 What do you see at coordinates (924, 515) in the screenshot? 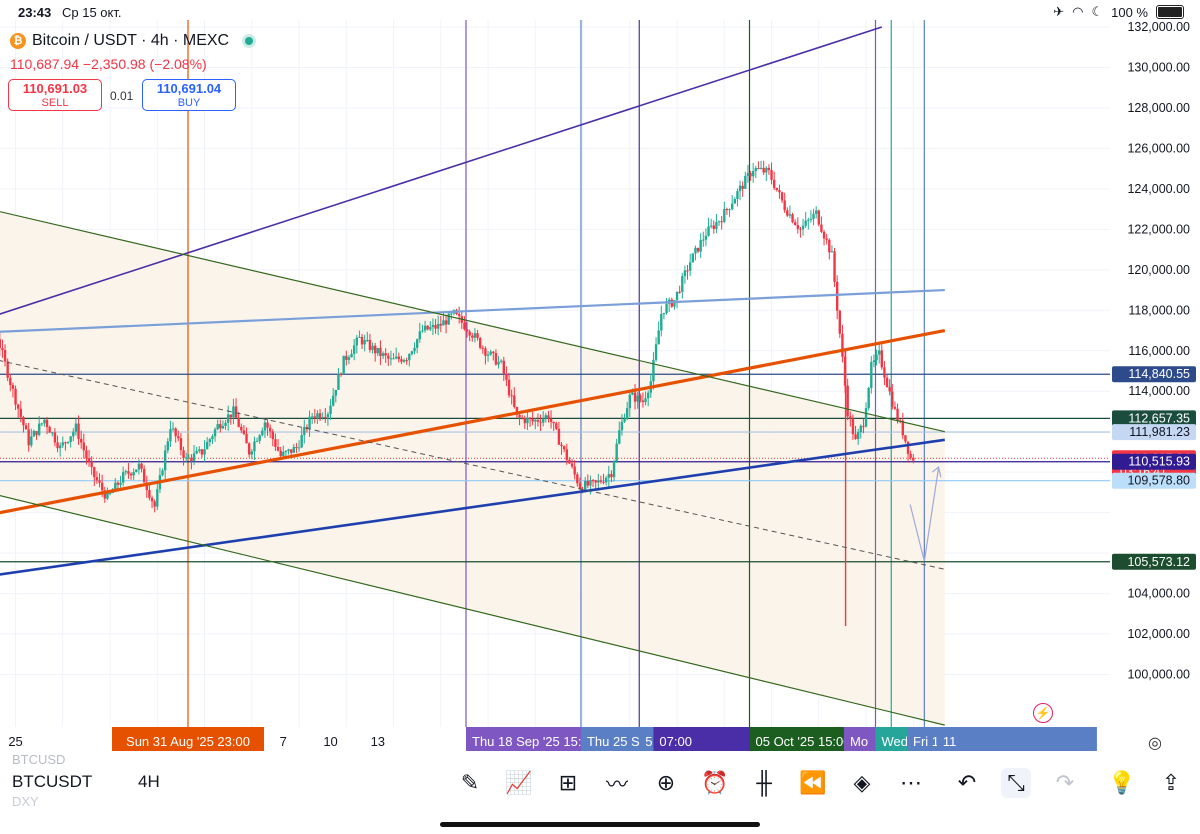
I see `projection-path` at bounding box center [924, 515].